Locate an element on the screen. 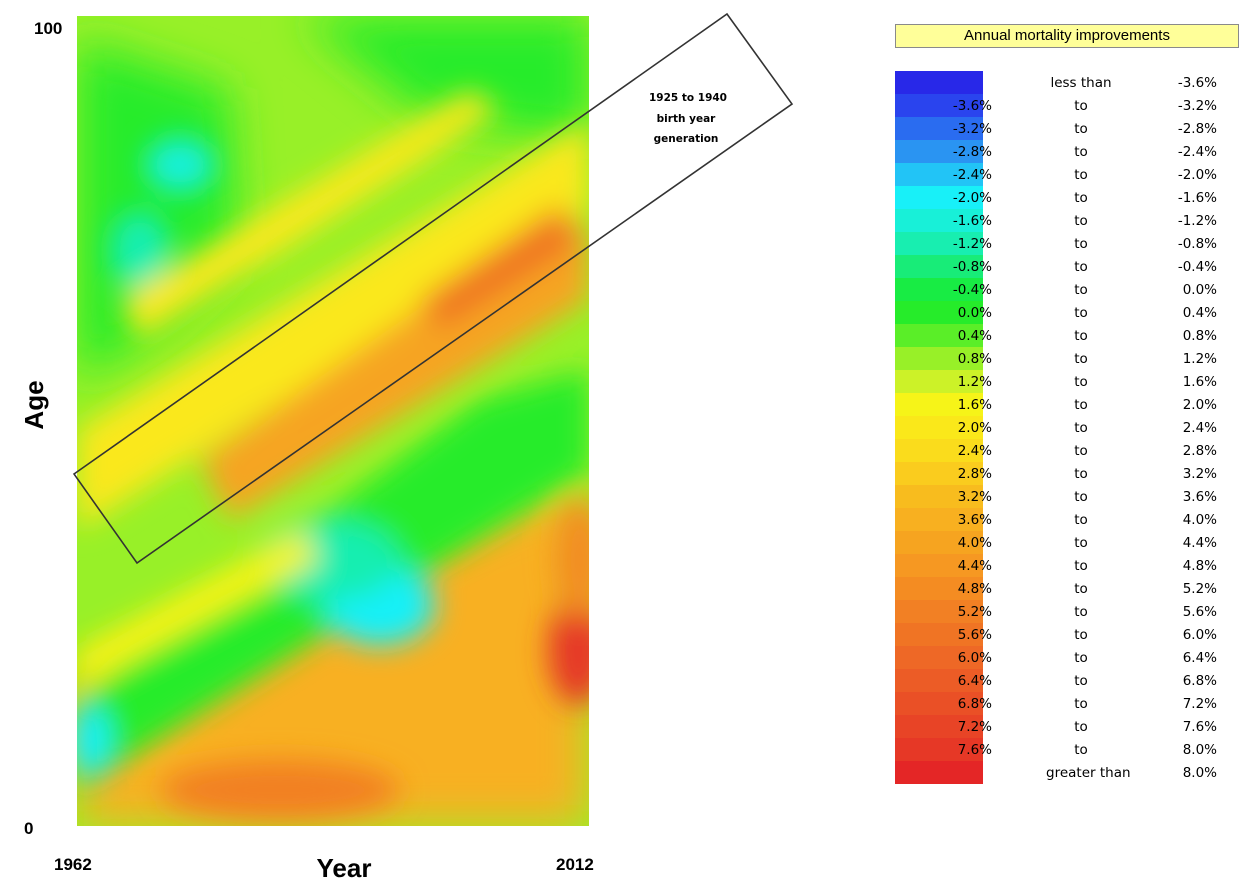  patch-cyan-bottom-left is located at coordinates (93, 740).